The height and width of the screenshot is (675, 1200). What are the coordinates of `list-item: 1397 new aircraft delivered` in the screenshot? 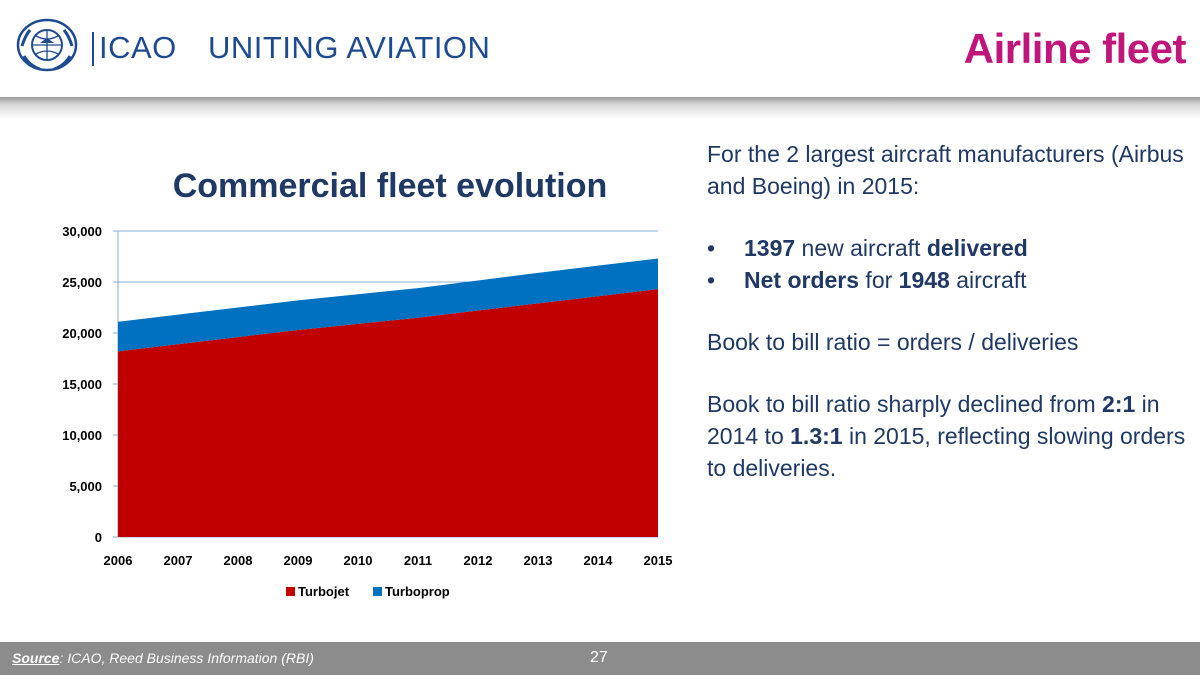 It's located at (947, 248).